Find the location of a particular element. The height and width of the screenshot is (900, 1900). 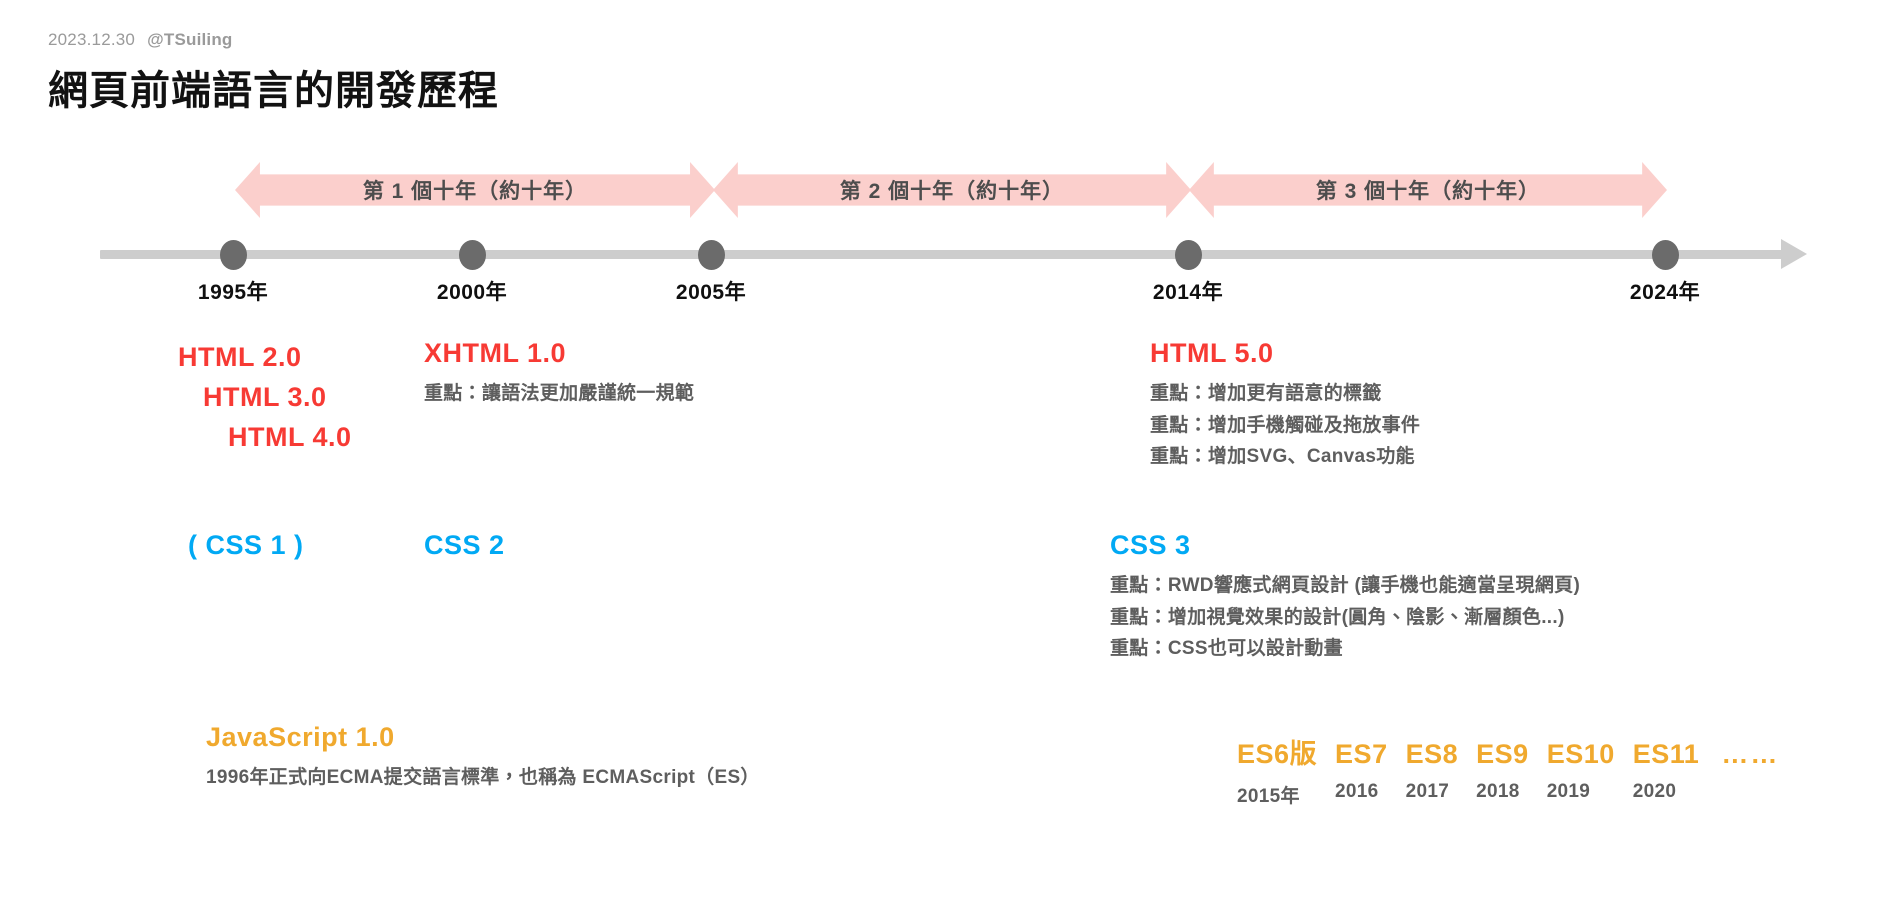

html-version-2: HTML 3.0 is located at coordinates (265, 396).